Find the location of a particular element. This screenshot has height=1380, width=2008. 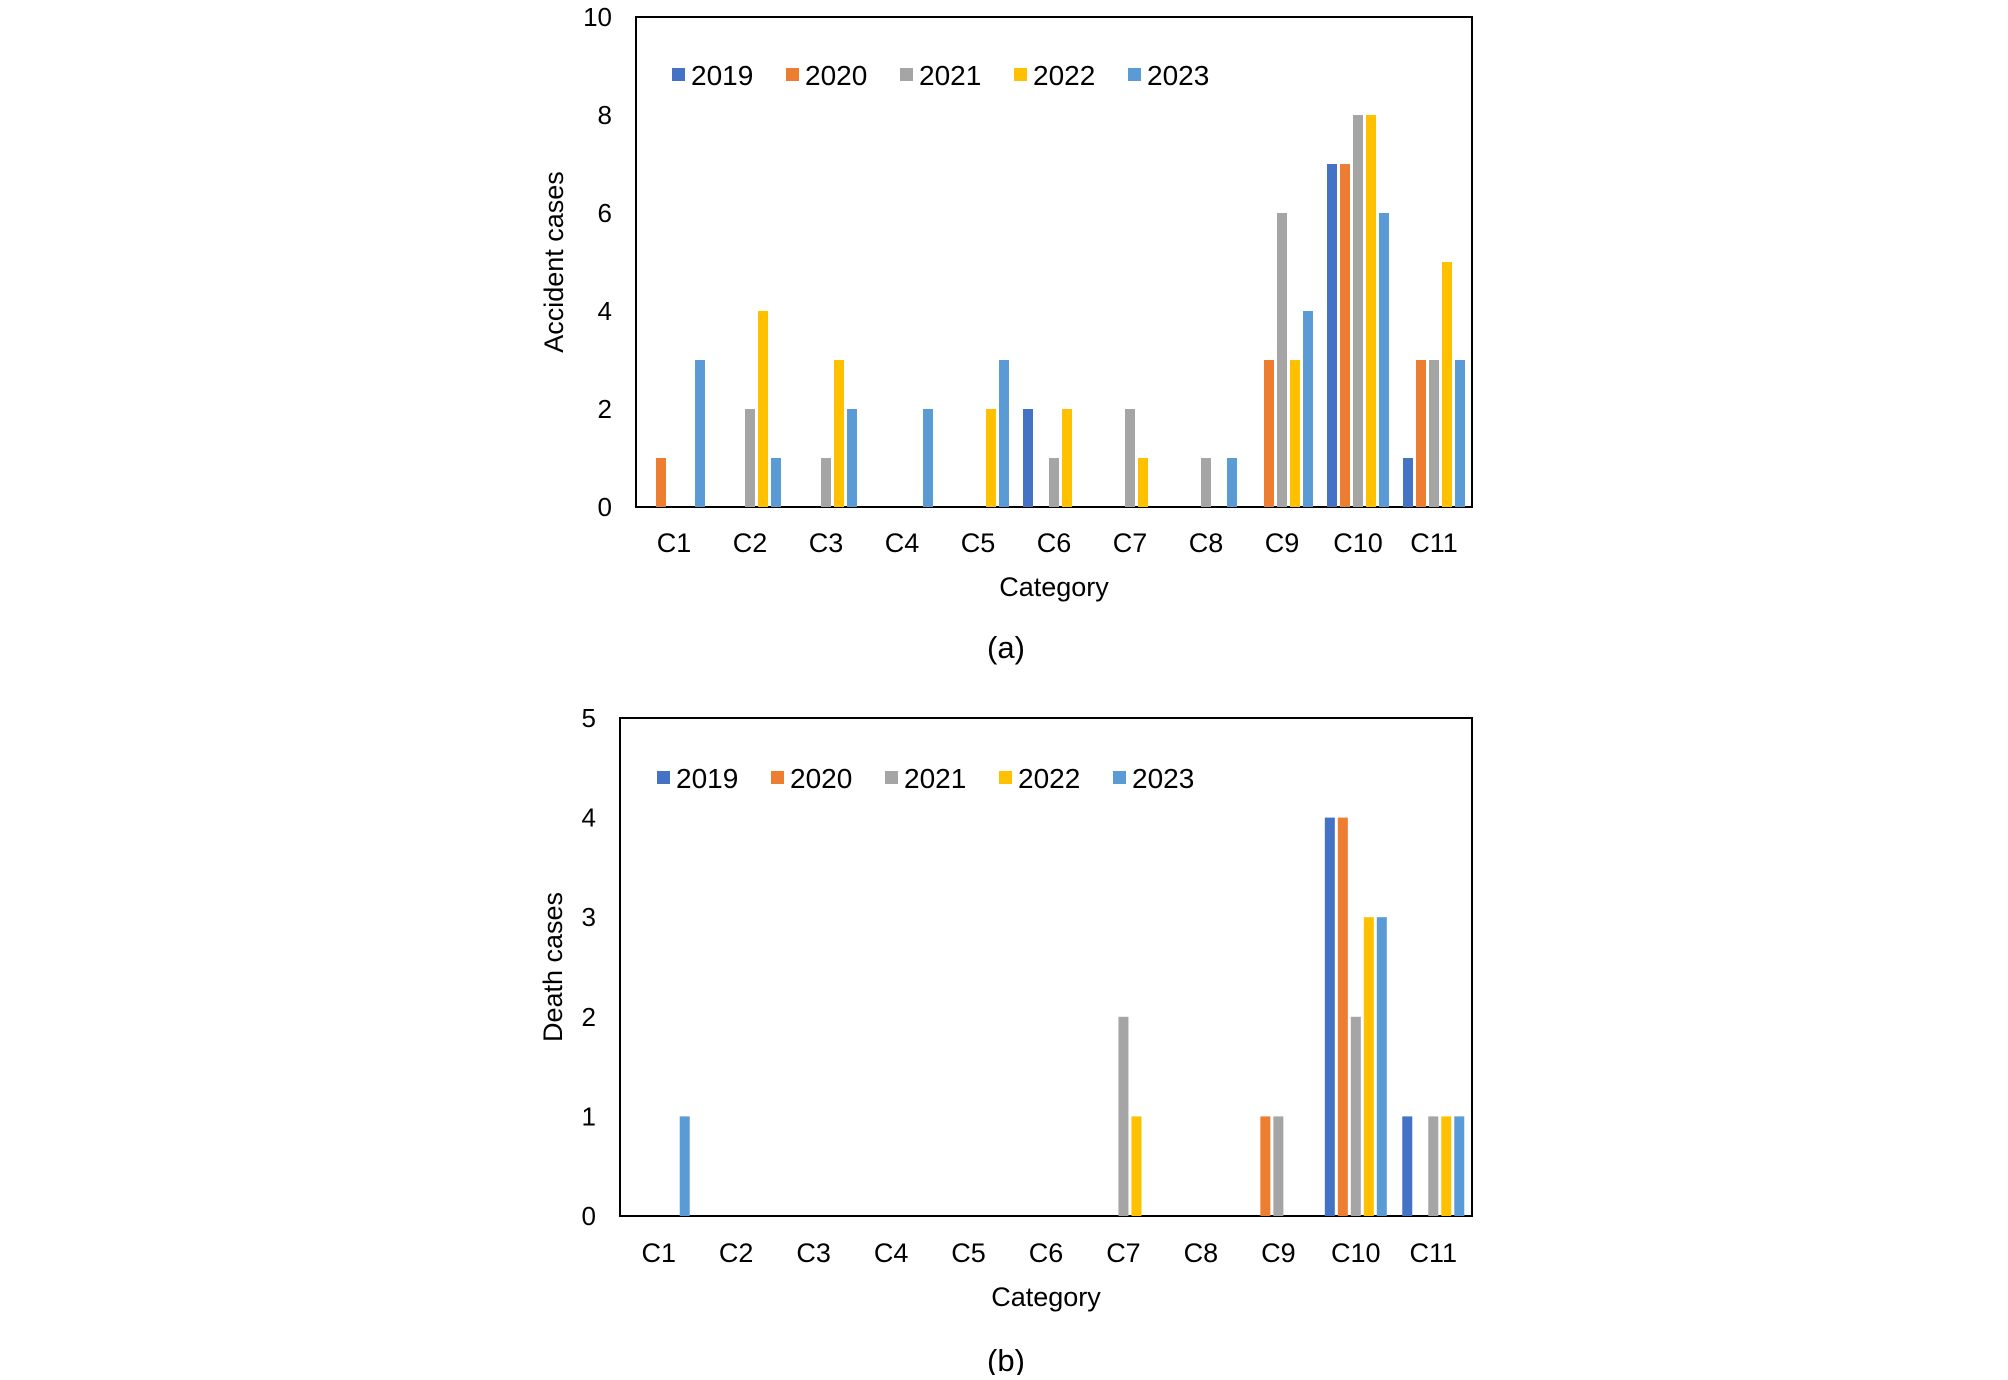

y-tick-label: 8 is located at coordinates (605, 115).